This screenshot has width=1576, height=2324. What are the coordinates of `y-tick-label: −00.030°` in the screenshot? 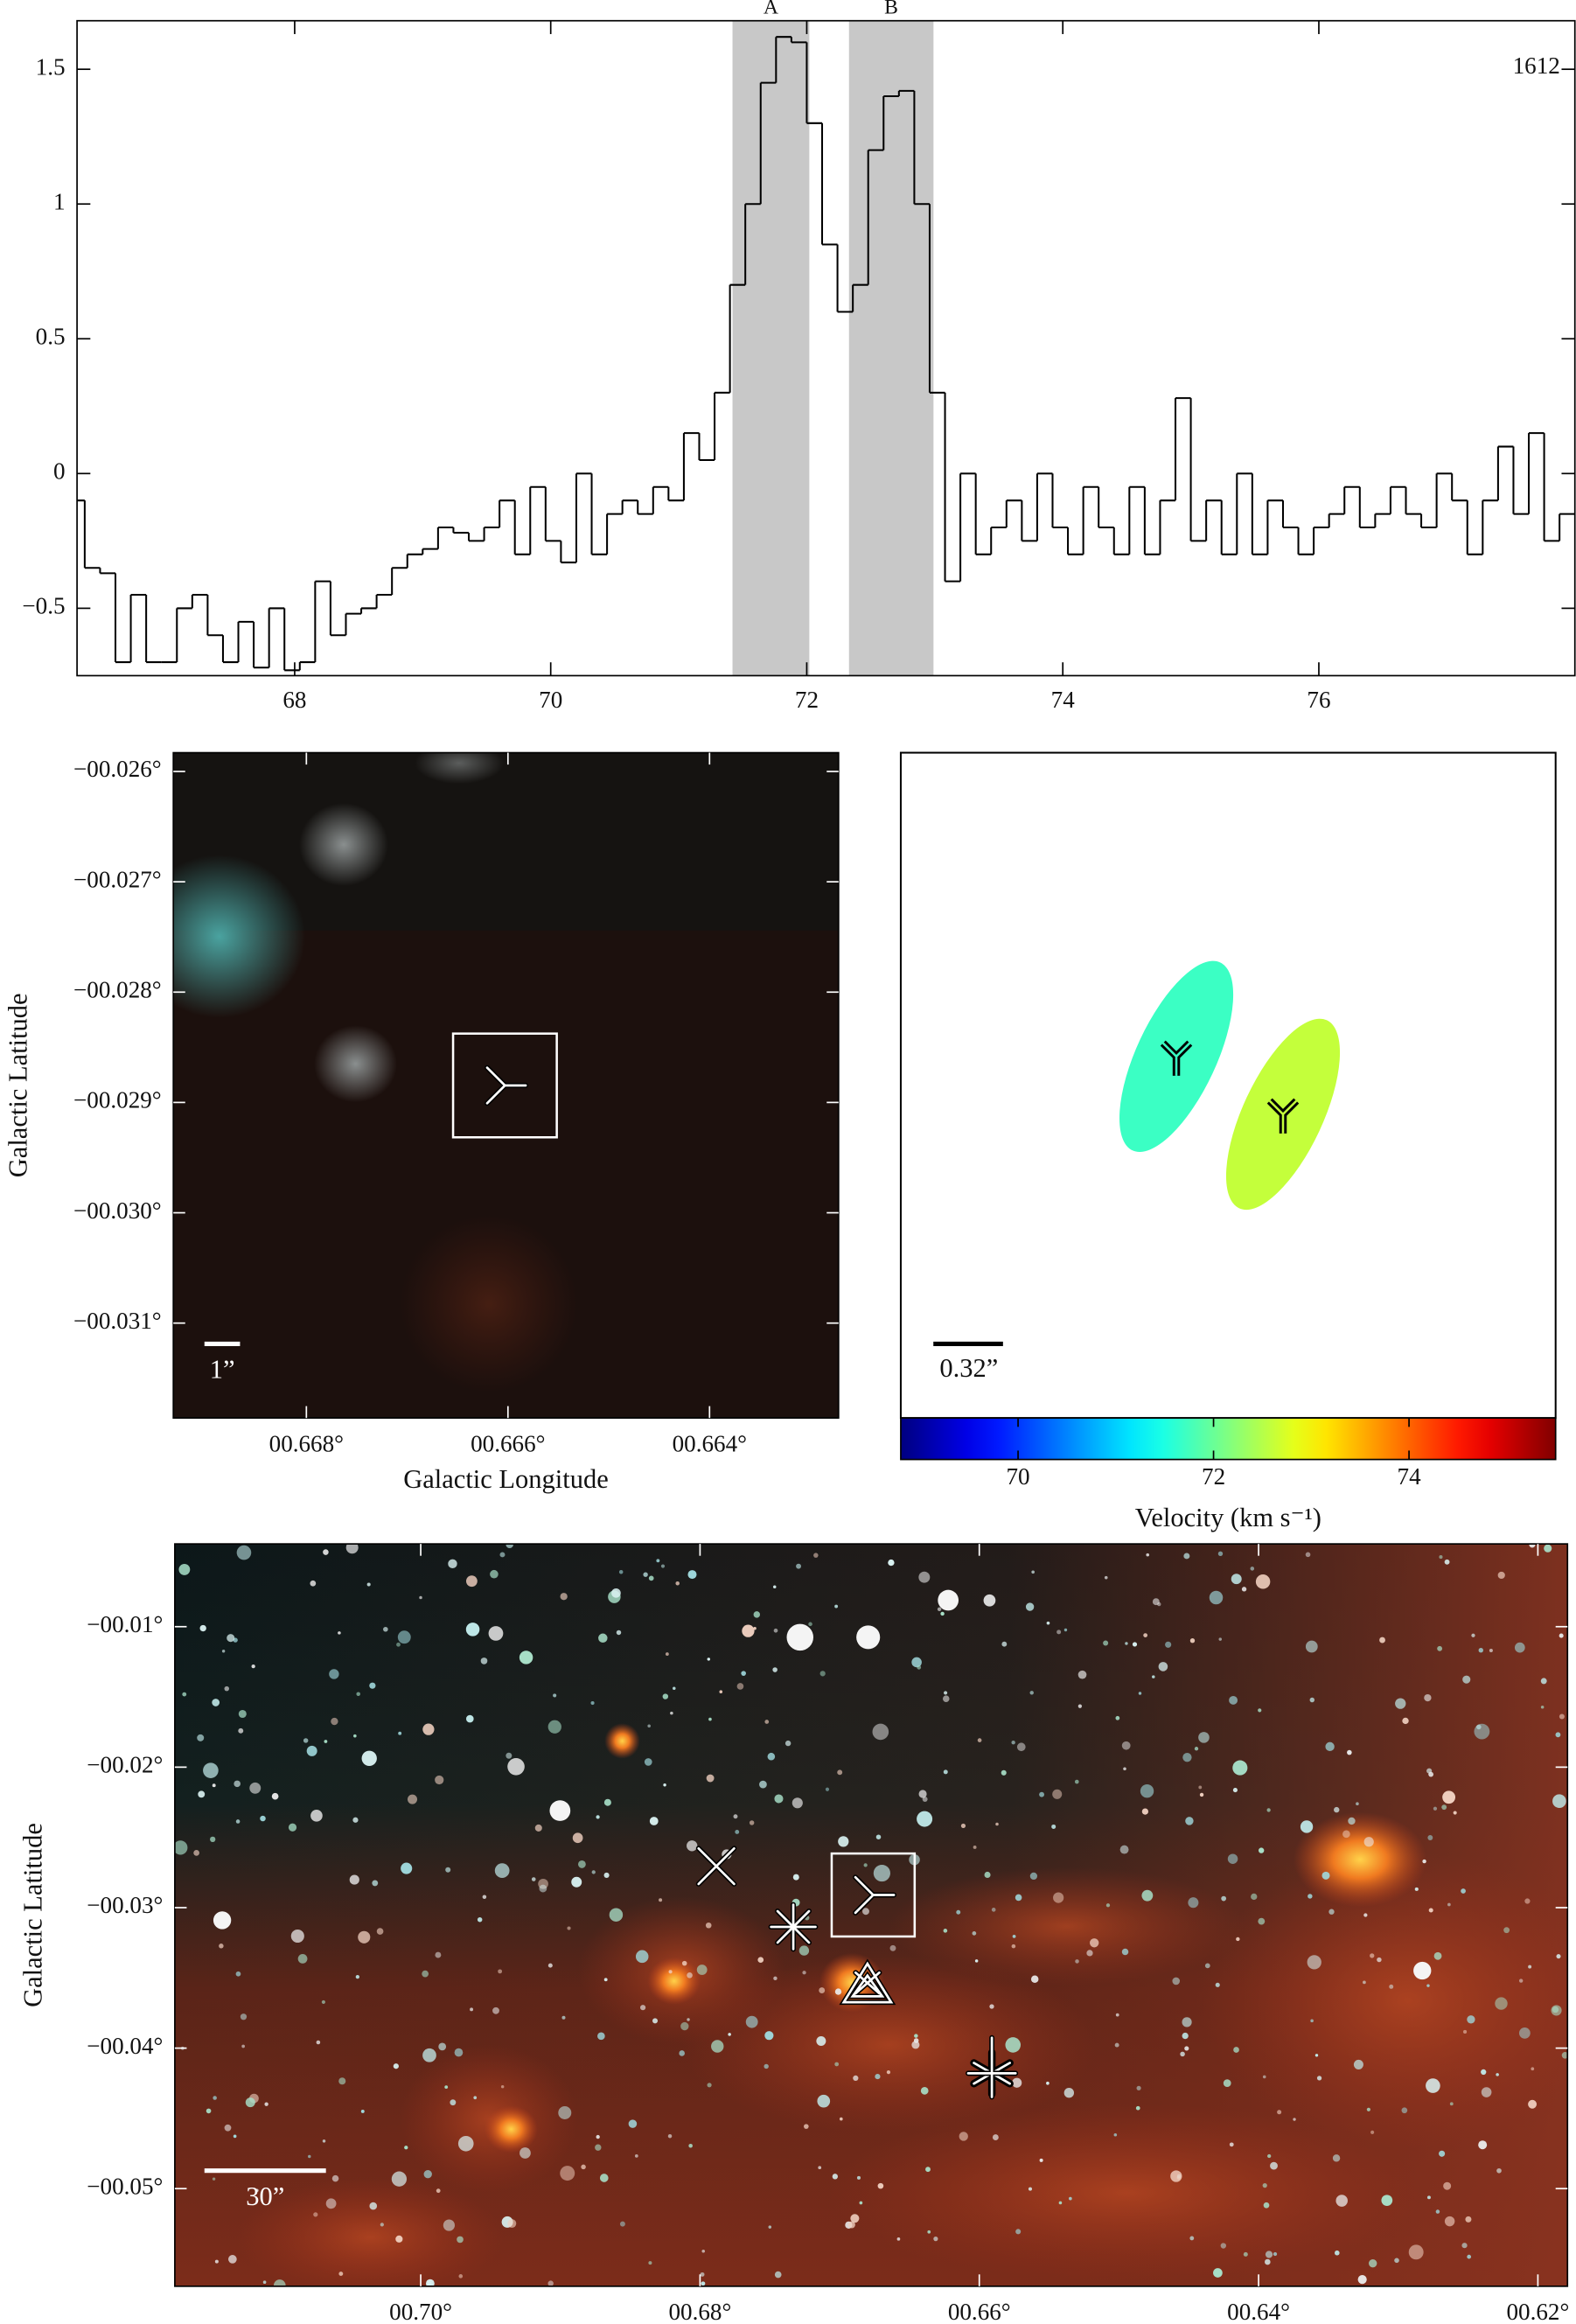 It's located at (117, 1210).